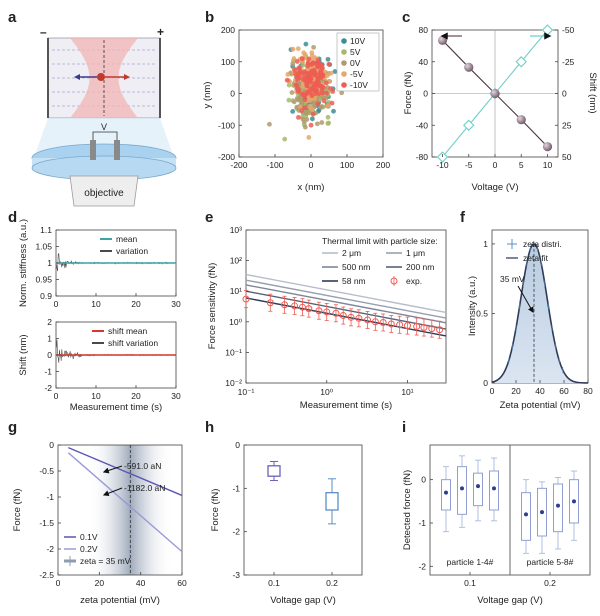 Image resolution: width=600 pixels, height=616 pixels. Describe the element at coordinates (420, 267) in the screenshot. I see `legend-label-e-3: 200 nm` at that location.